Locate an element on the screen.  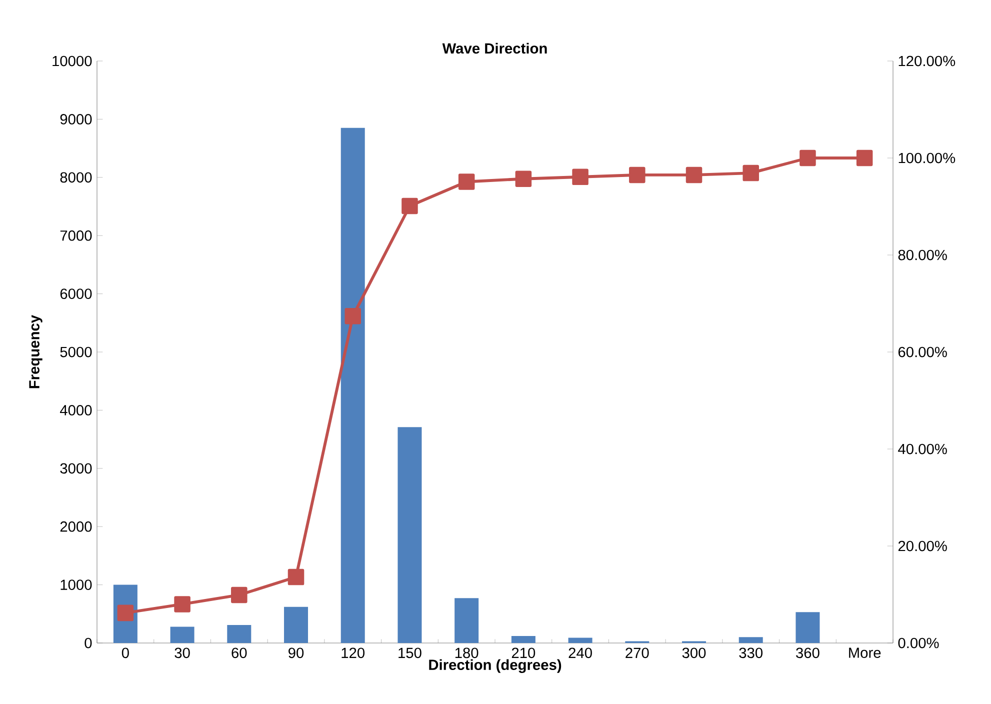
x-tick-label: 270 is located at coordinates (637, 653).